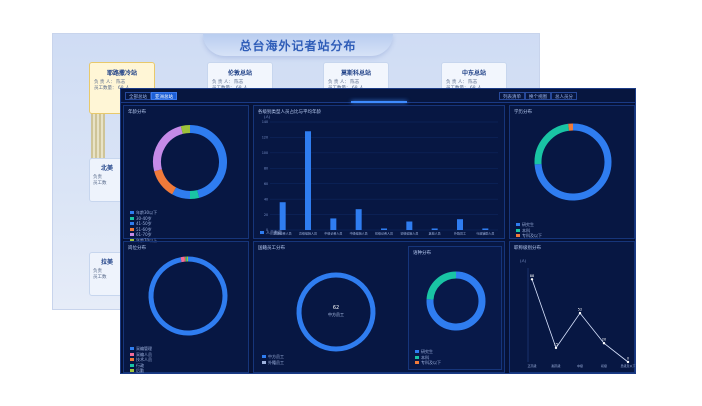 The height and width of the screenshot is (406, 702). What do you see at coordinates (107, 274) in the screenshot?
I see `station-card-latin-america: 拉美 负责 员工数` at bounding box center [107, 274].